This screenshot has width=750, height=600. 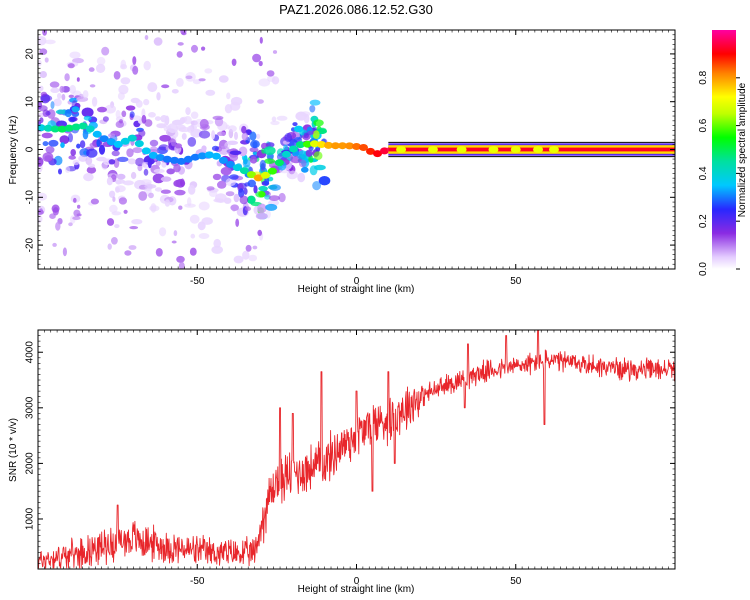 I want to click on spectrogram-y-axis-label: Frequency (Hz), so click(x=13, y=150).